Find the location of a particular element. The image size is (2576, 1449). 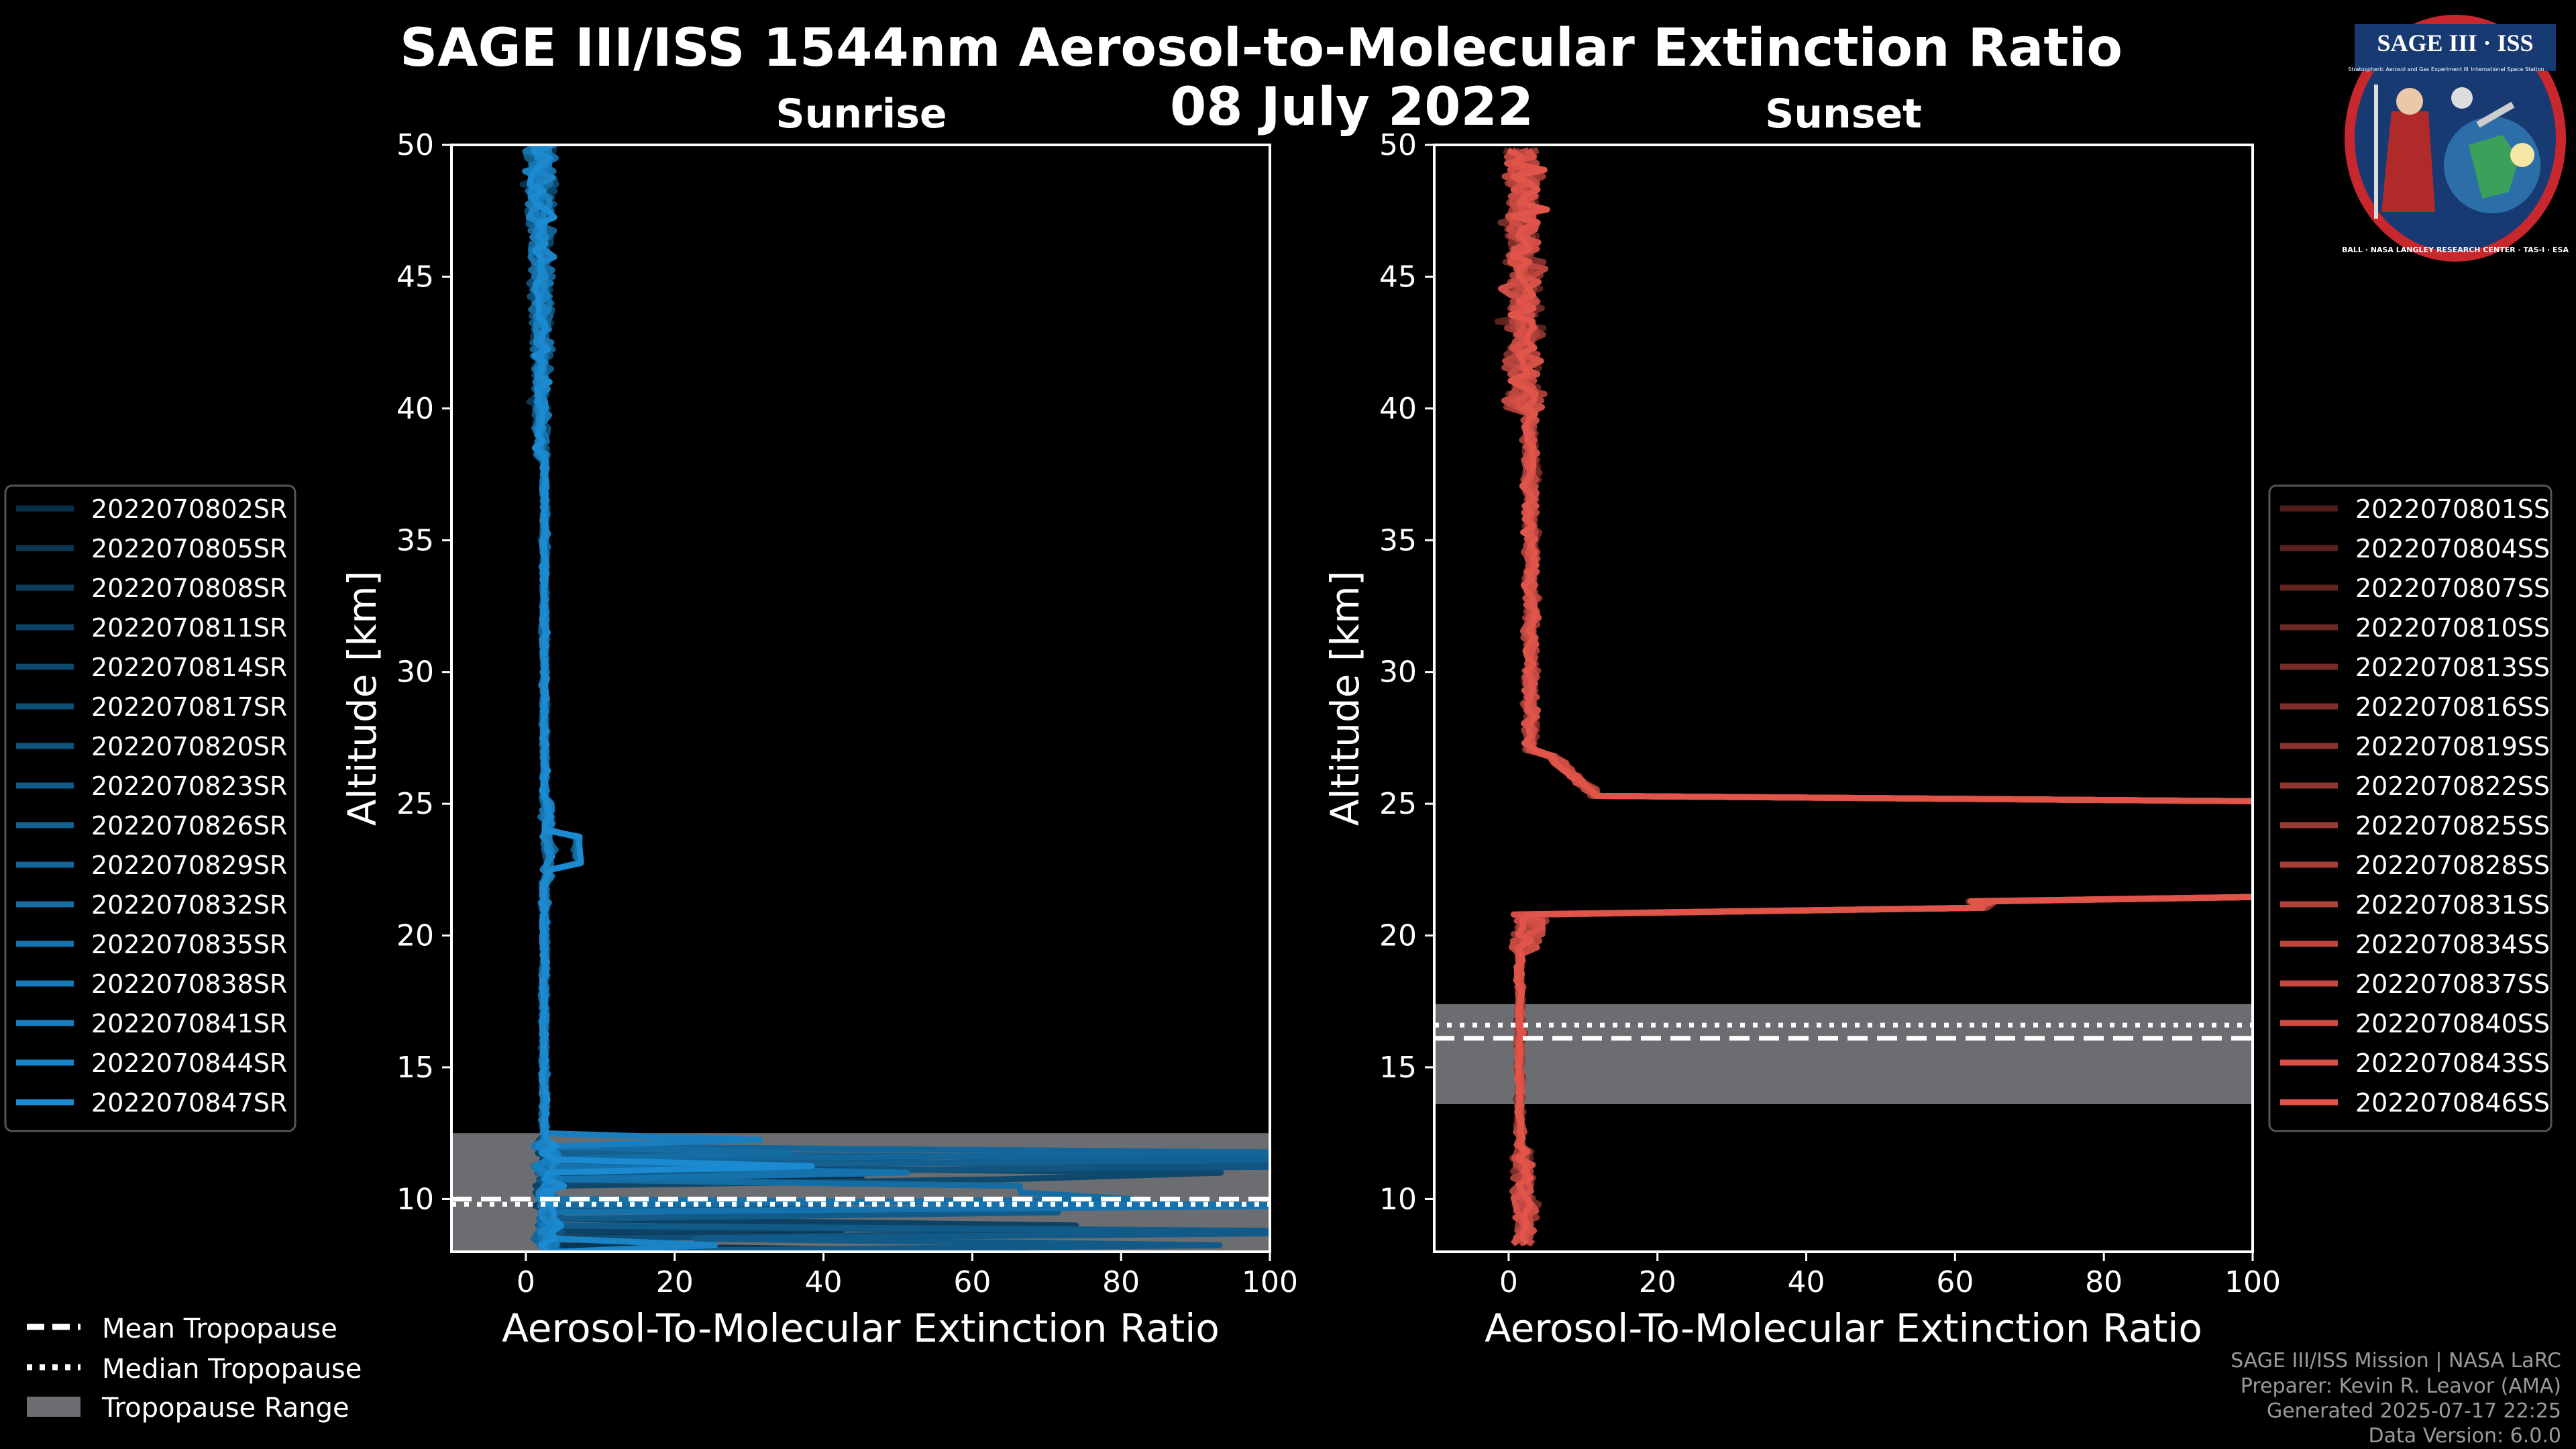

sunset-legend-box is located at coordinates (2410, 808).